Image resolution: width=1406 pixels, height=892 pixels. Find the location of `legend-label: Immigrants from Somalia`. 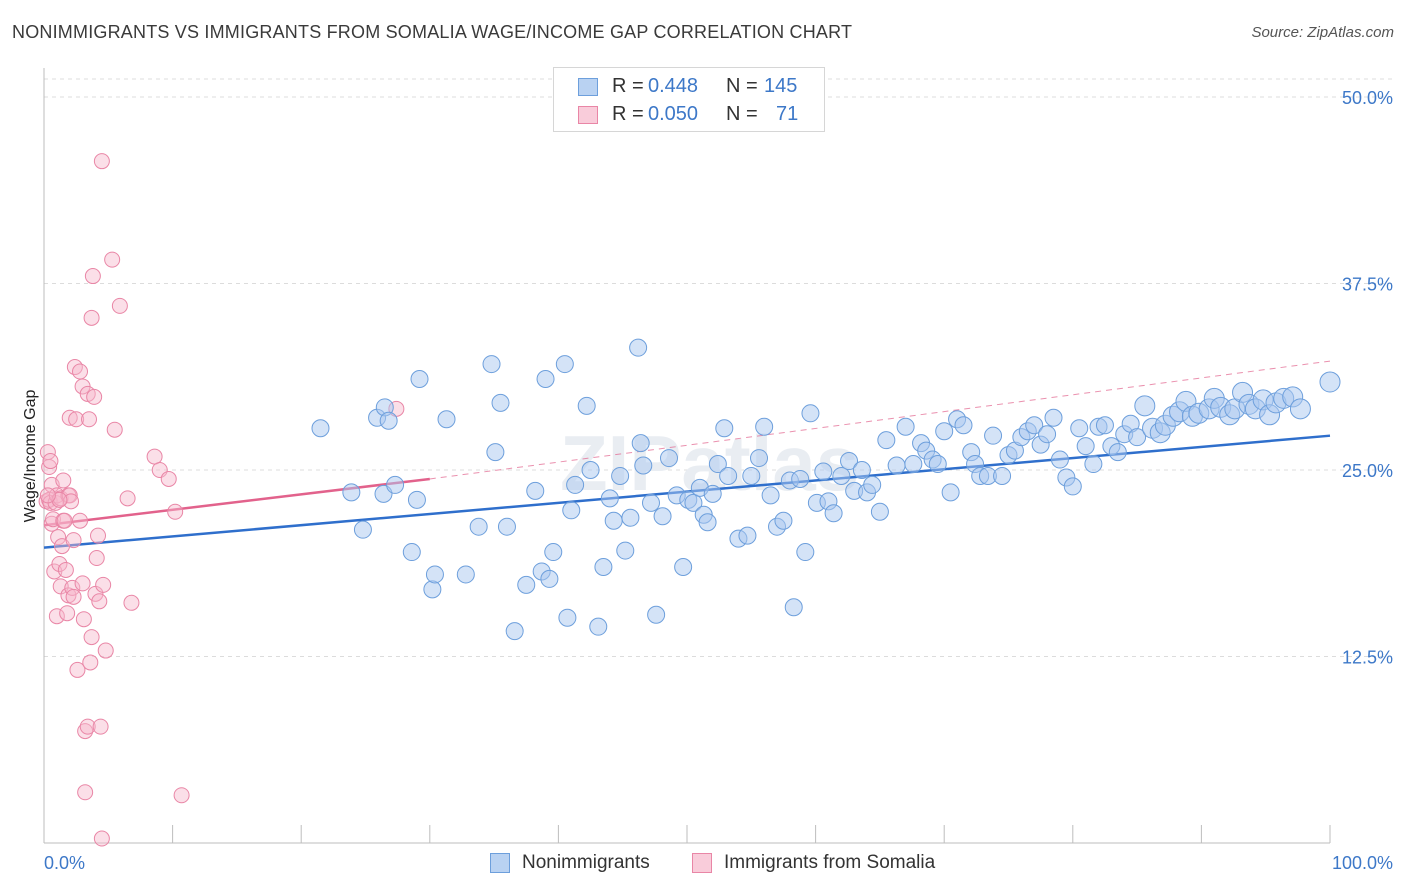

legend-label: Immigrants from Somalia is located at coordinates (830, 862).